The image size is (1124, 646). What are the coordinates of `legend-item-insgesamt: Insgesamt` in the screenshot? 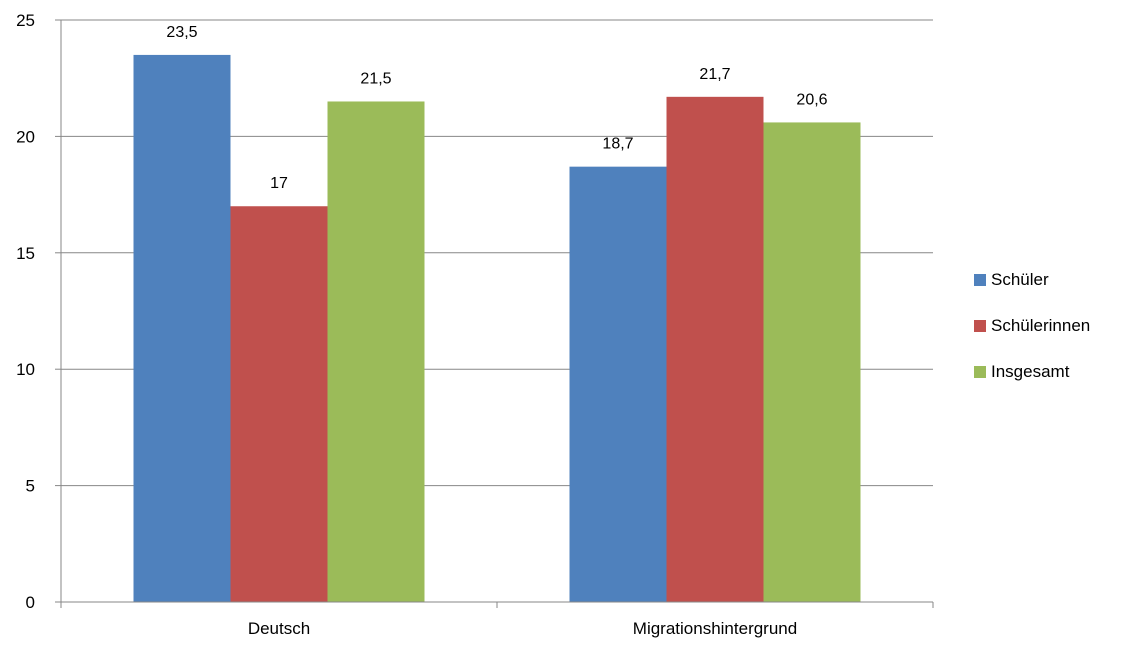 It's located at (1032, 371).